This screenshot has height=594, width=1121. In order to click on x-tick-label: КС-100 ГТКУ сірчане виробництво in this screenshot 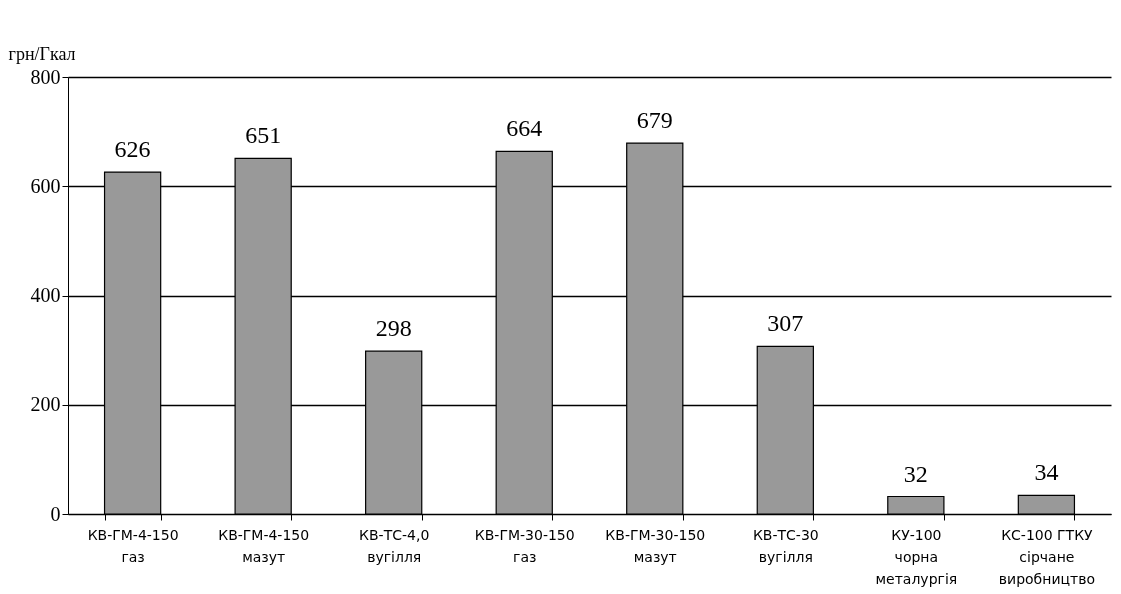, I will do `click(1046, 556)`.